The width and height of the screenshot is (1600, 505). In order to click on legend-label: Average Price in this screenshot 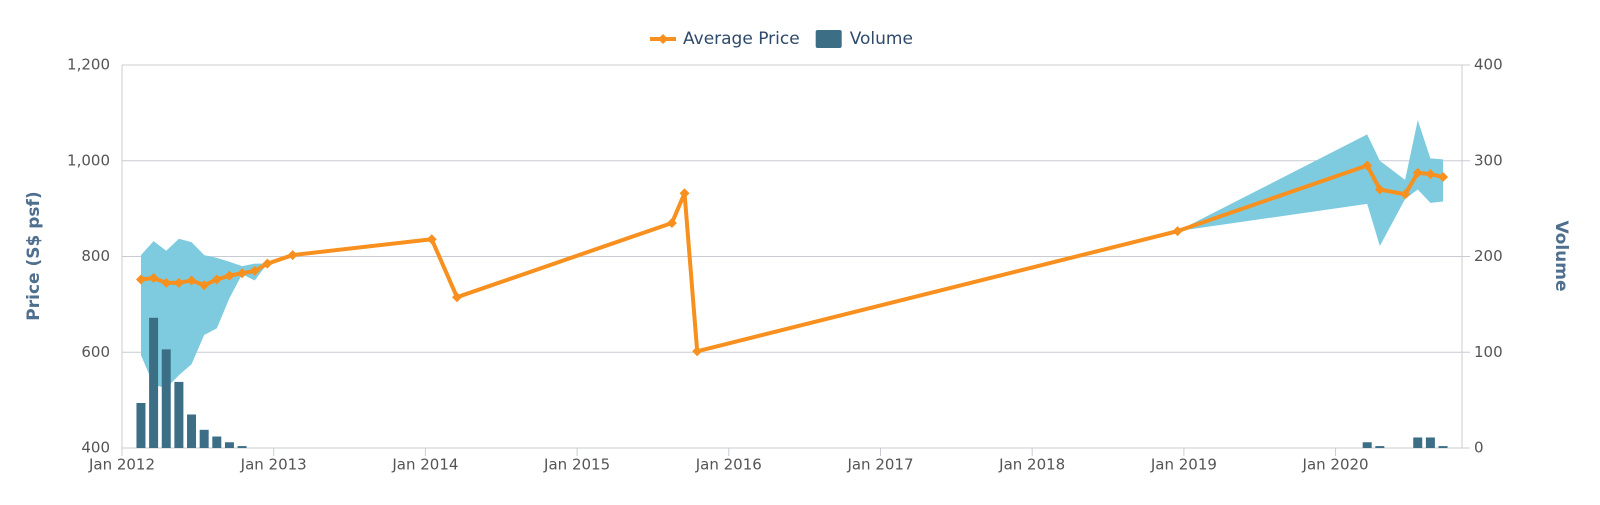, I will do `click(741, 39)`.